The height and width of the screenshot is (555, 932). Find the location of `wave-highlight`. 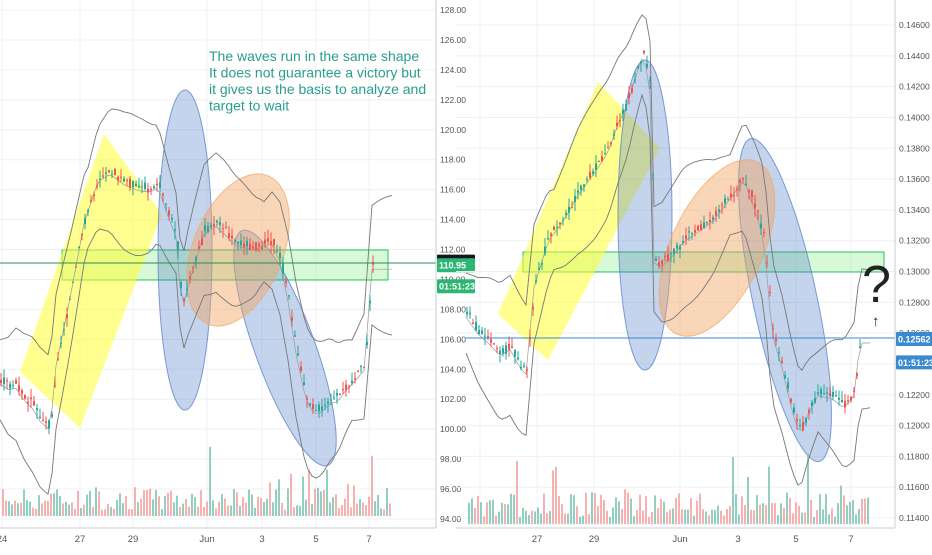

wave-highlight is located at coordinates (579, 221).